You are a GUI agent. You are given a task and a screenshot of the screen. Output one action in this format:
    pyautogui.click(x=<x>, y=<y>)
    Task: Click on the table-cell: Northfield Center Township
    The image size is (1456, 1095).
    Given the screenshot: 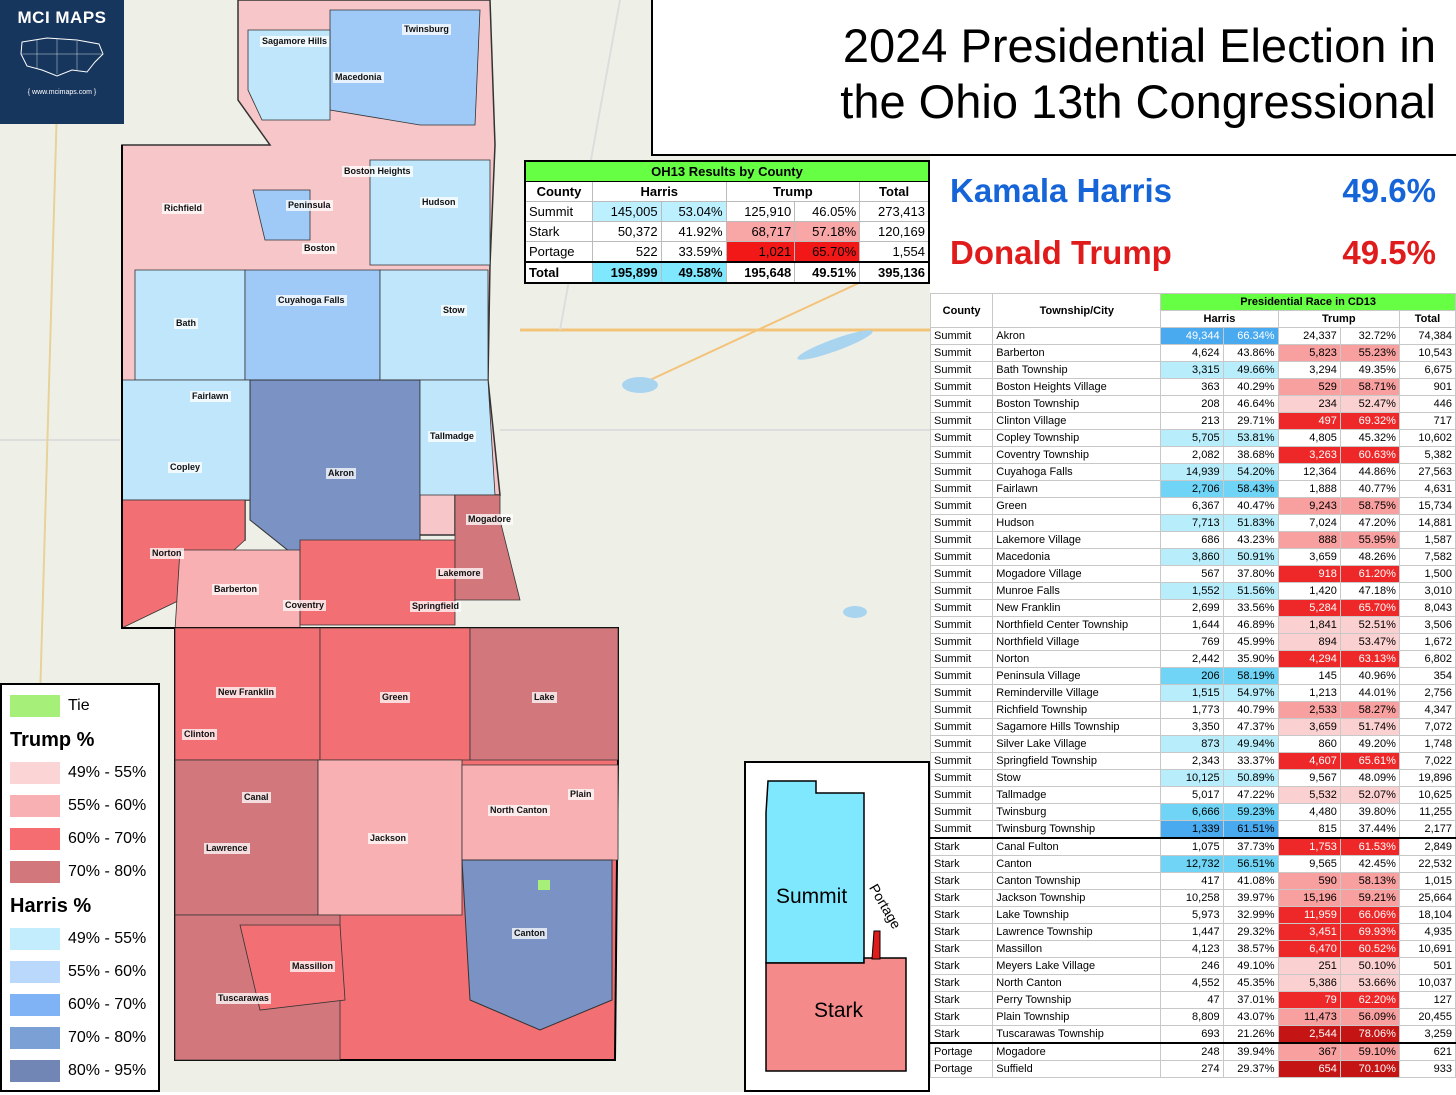 What is the action you would take?
    pyautogui.click(x=1077, y=625)
    